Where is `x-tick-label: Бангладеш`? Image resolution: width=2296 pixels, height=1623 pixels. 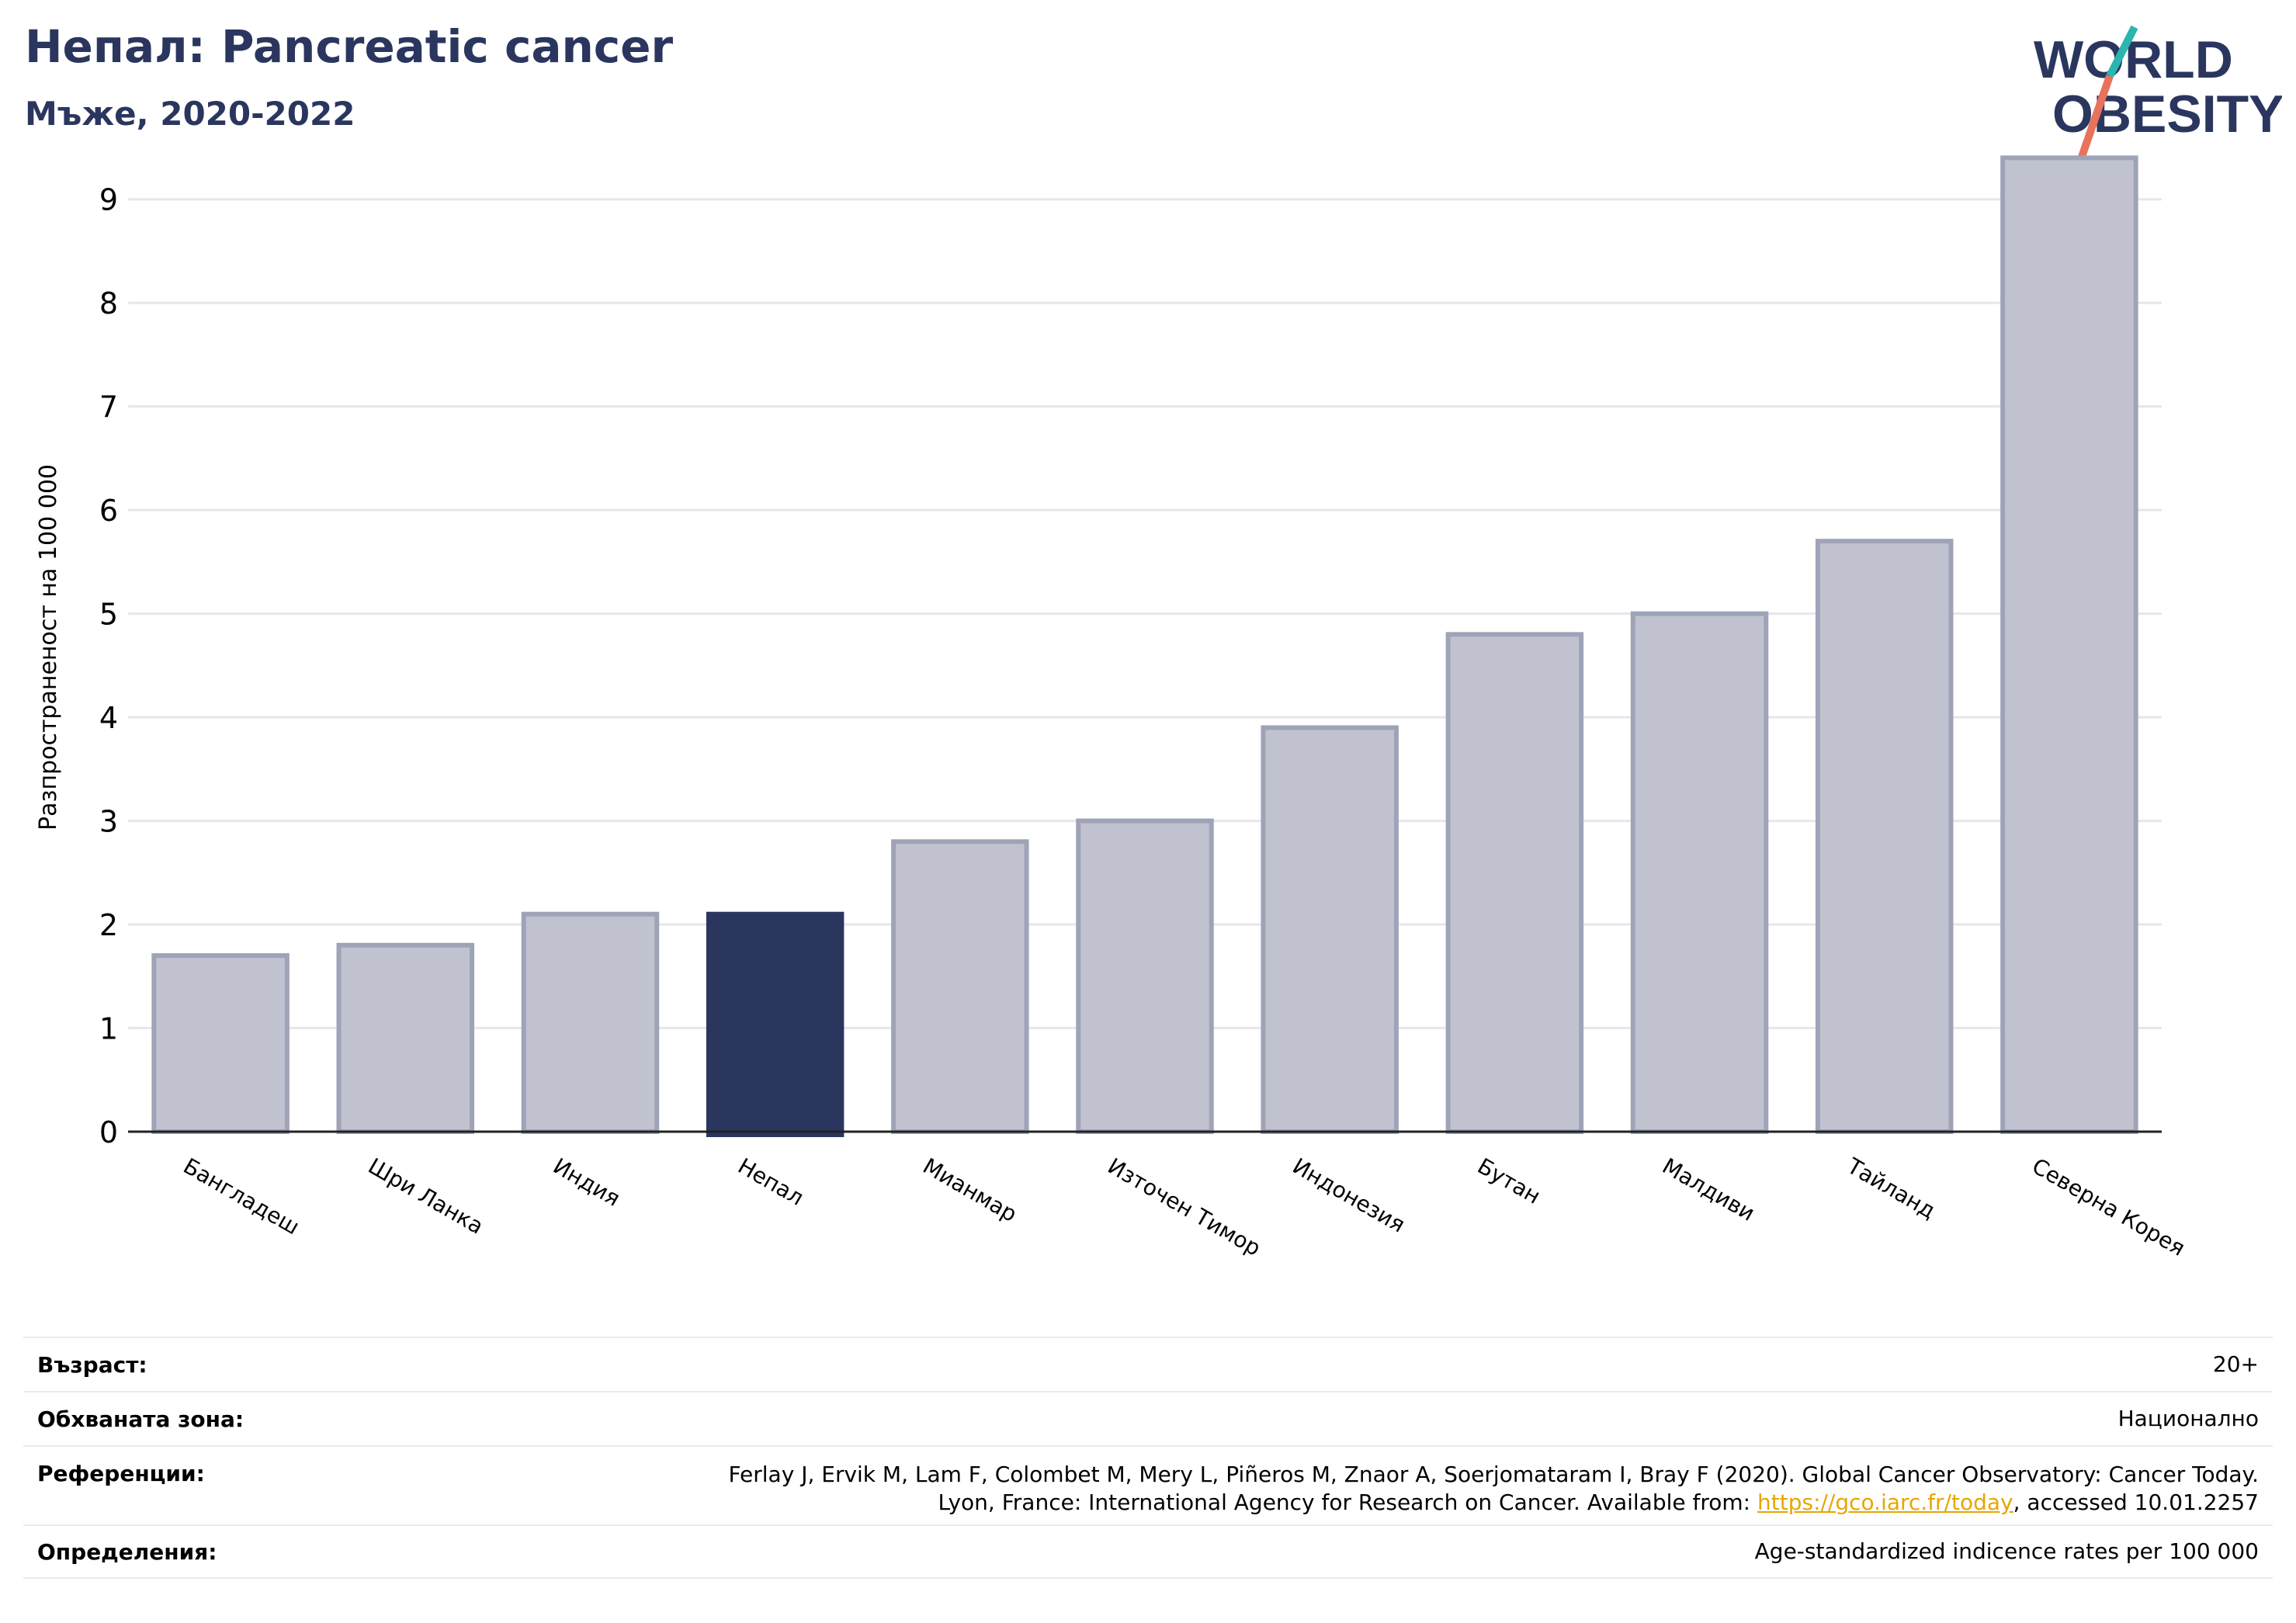
x-tick-label: Бангладеш is located at coordinates (241, 1196).